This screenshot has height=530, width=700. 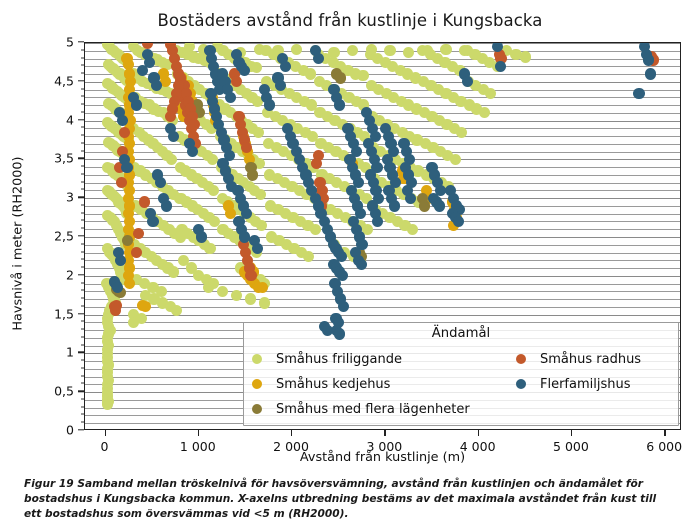 What do you see at coordinates (64, 81) in the screenshot?
I see `y-tick-label: 4,5` at bounding box center [64, 81].